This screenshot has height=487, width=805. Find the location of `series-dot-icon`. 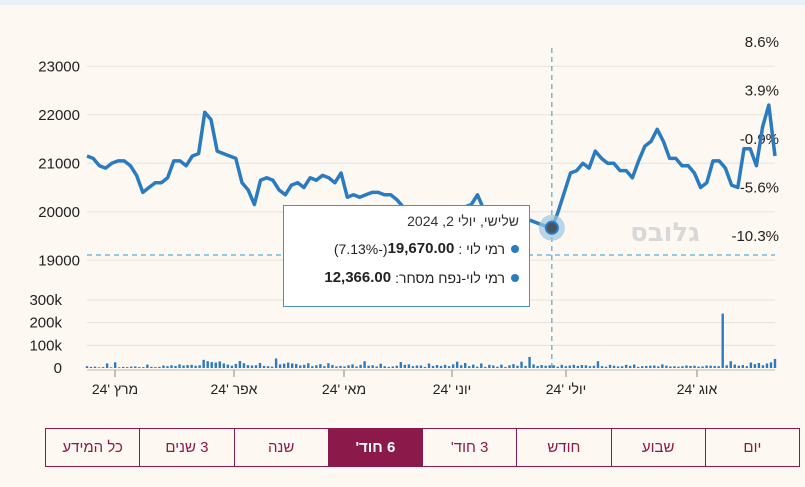

series-dot-icon is located at coordinates (515, 248).